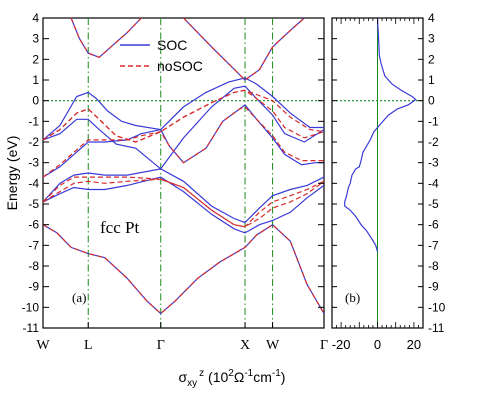  What do you see at coordinates (119, 227) in the screenshot?
I see `fcc-pt-annotation: fcc Pt` at bounding box center [119, 227].